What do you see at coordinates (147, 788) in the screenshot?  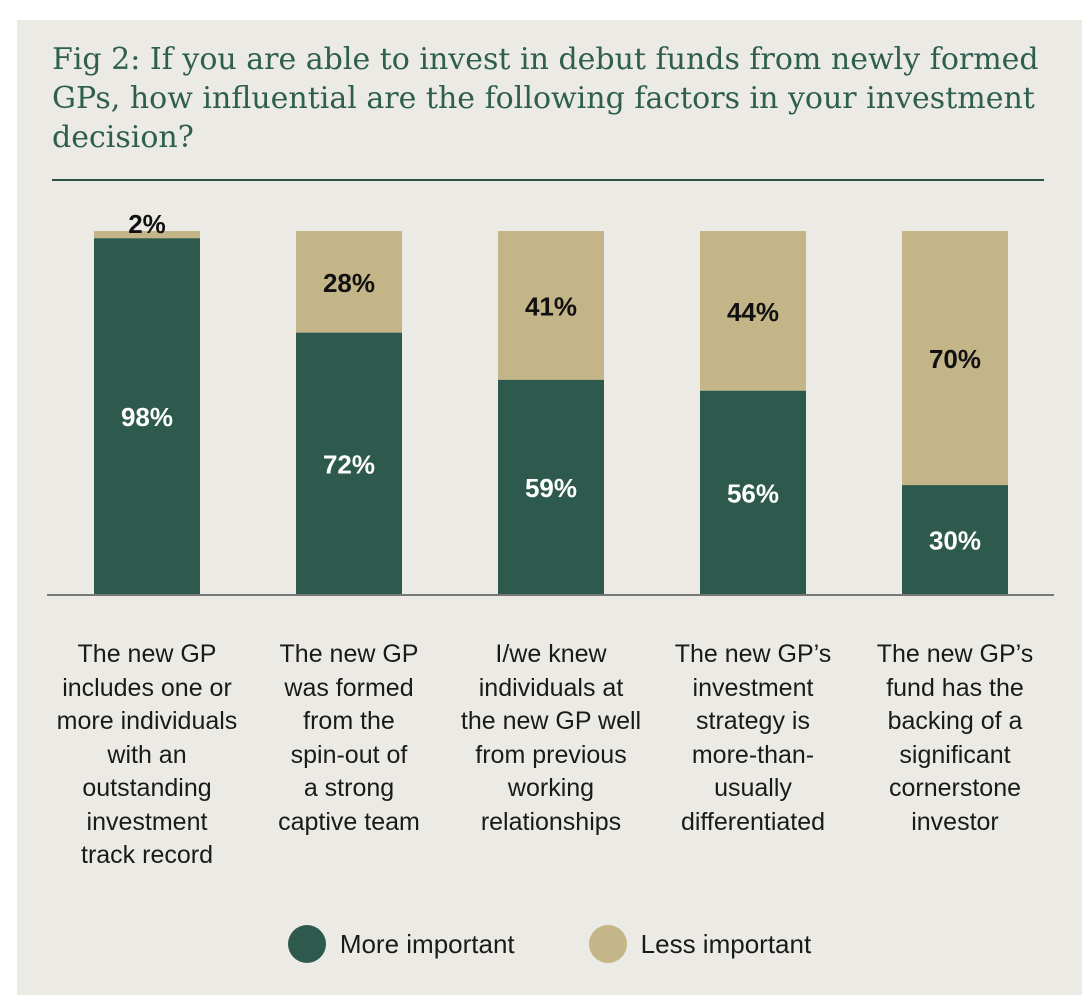 I see `category-label-line: outstanding` at bounding box center [147, 788].